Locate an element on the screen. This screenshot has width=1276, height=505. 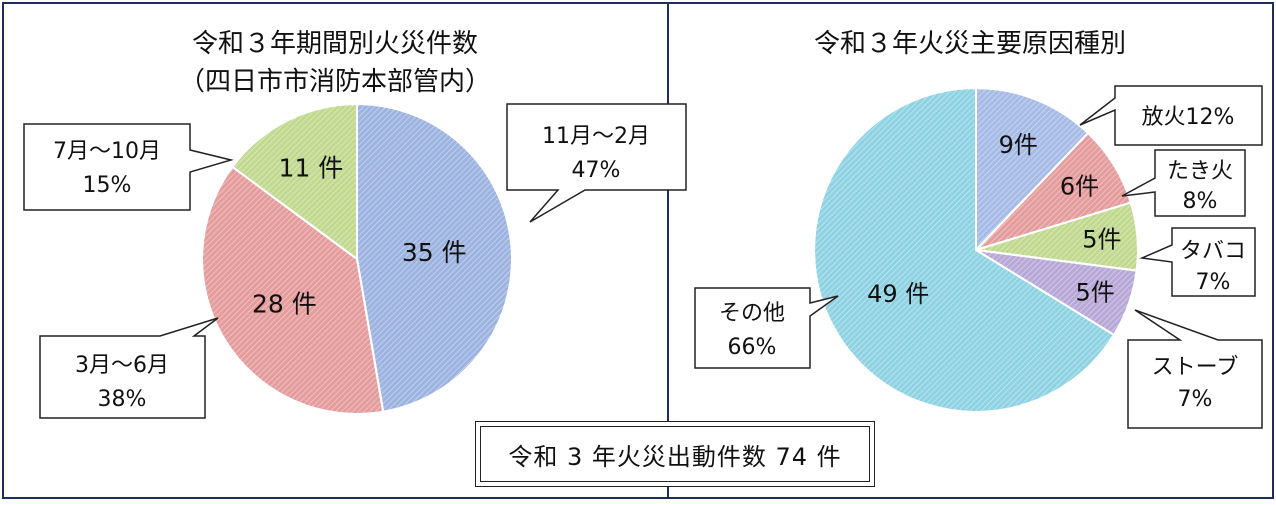
left-chart-title: 令和３年期間別火災件数 is located at coordinates (335, 44).